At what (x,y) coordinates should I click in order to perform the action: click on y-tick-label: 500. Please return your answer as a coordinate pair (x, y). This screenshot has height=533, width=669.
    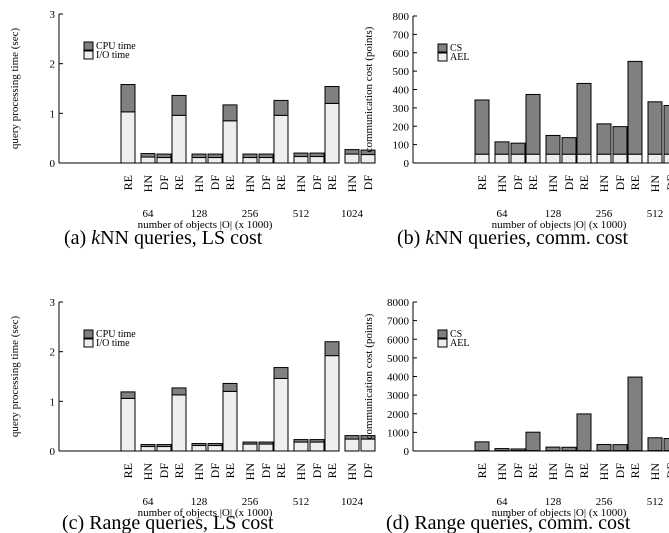
    Looking at the image, I should click on (401, 72).